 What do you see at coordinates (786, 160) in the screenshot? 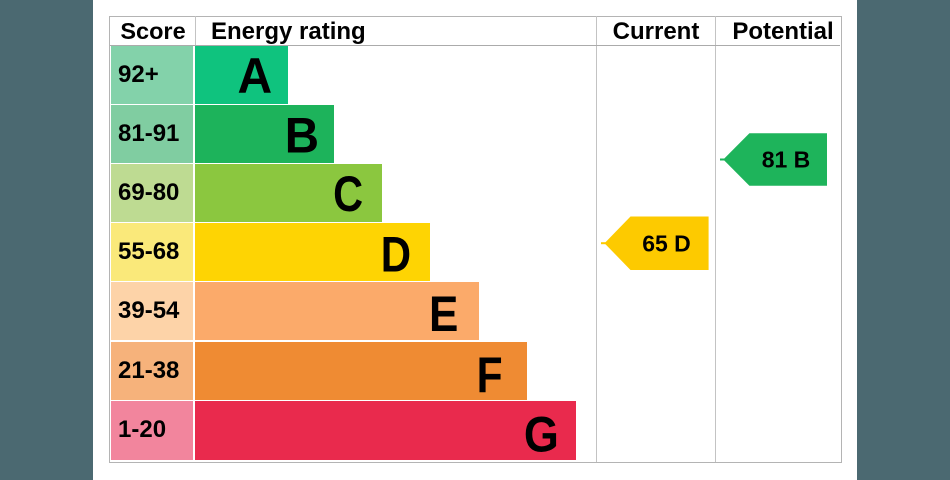
I see `svg-text: 81 B` at bounding box center [786, 160].